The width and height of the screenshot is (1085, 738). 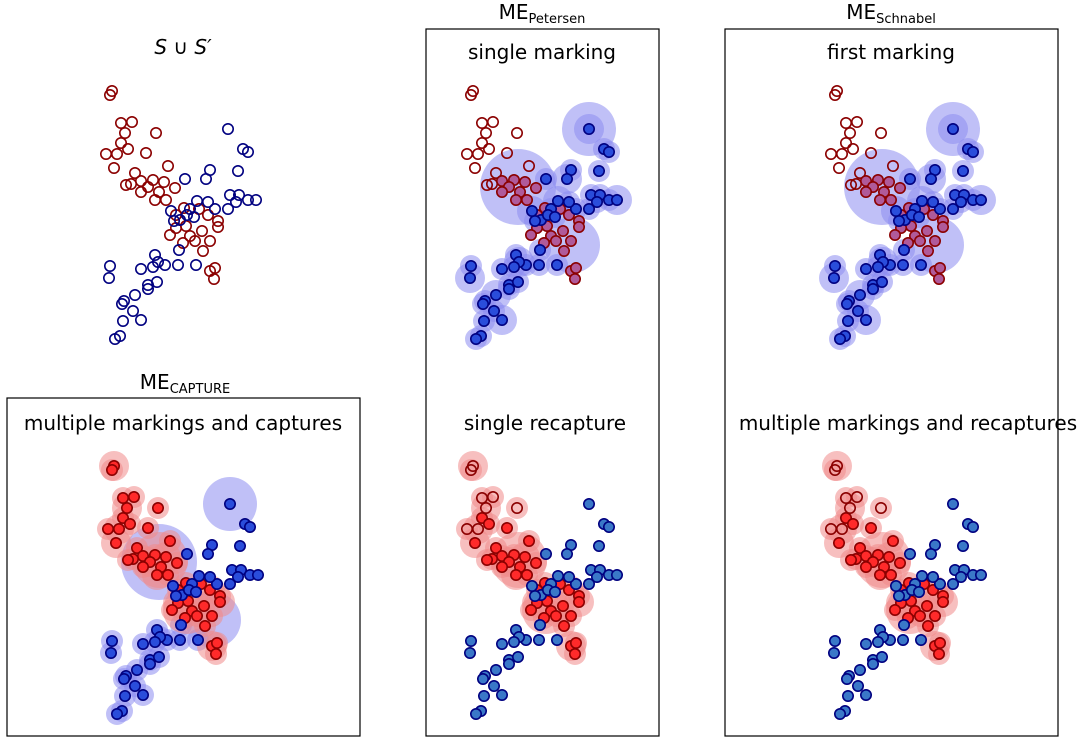 What do you see at coordinates (903, 585) in the screenshot?
I see `panel-schnabel-bottom` at bounding box center [903, 585].